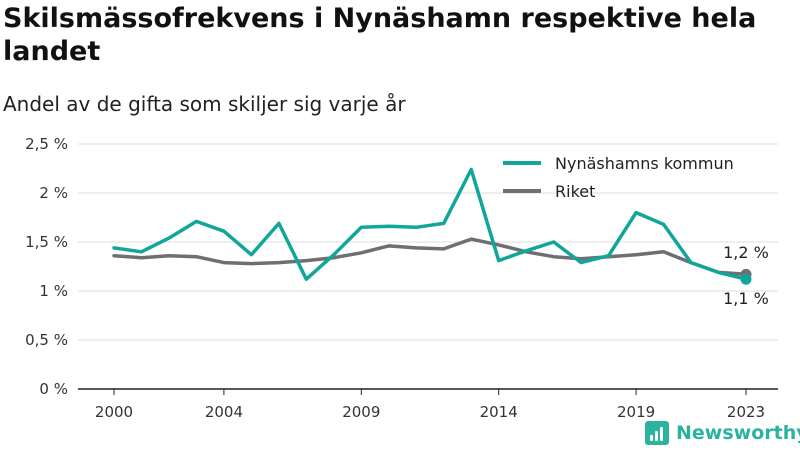 The image size is (800, 450). What do you see at coordinates (428, 404) in the screenshot?
I see `x-axis: 2000 2004 2009 2014 2019 2023` at bounding box center [428, 404].